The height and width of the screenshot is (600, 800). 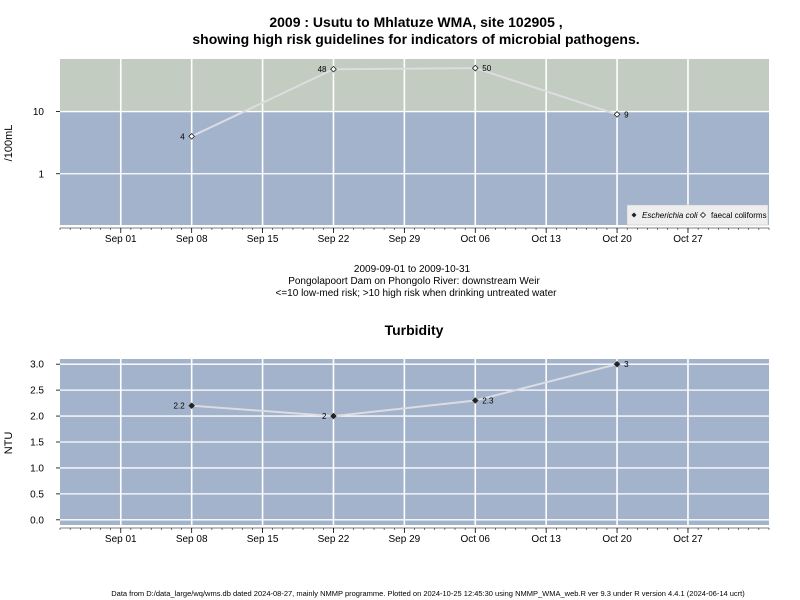 What do you see at coordinates (634, 215) in the screenshot?
I see `legend-filled-diamond-icon` at bounding box center [634, 215].